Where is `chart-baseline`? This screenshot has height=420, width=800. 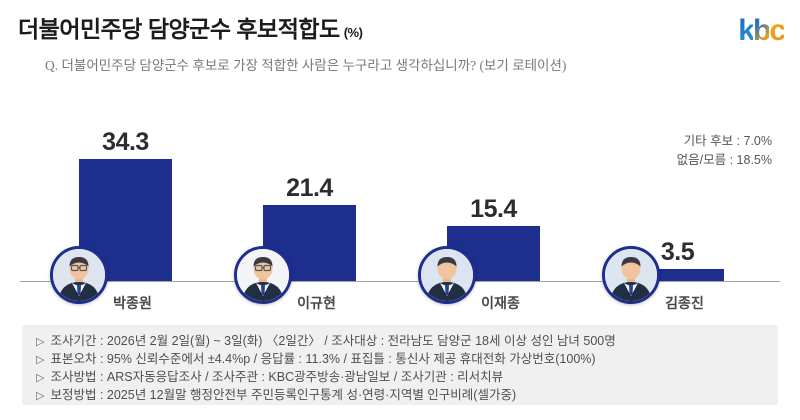
chart-baseline is located at coordinates (400, 281).